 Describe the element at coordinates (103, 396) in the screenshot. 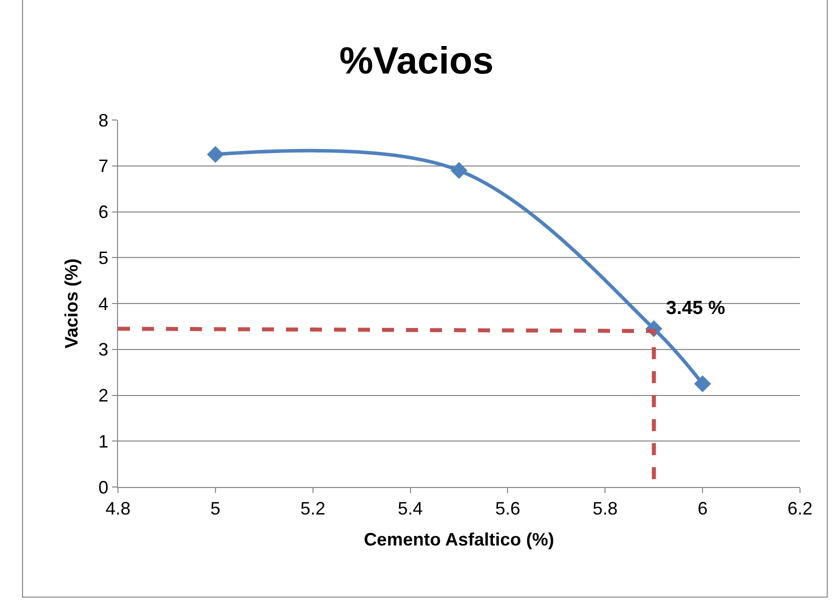

I see `y-tick-label: 2` at that location.